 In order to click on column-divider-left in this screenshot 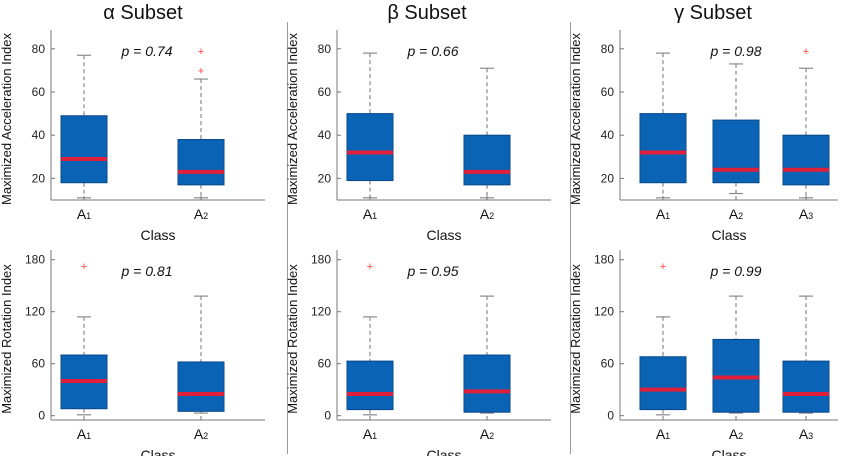, I will do `click(287, 238)`.